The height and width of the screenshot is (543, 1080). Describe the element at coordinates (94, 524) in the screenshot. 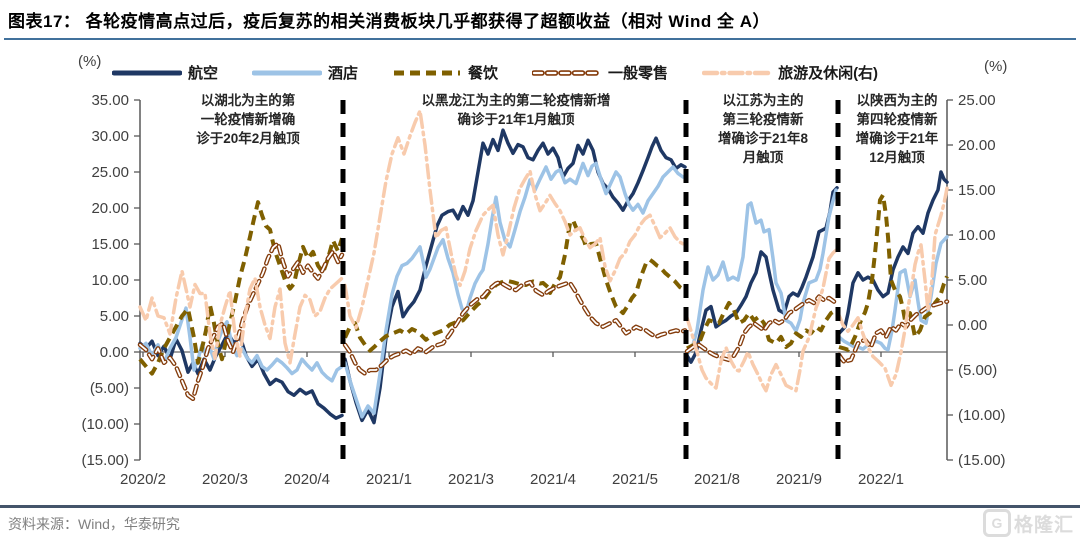

I see `source-note: 资料来源：Wind，华泰研究` at that location.